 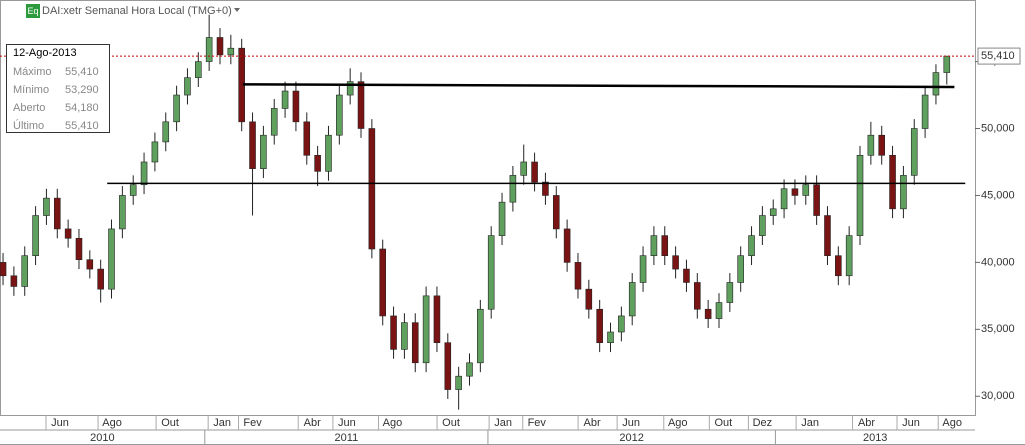 I want to click on last-price-box, so click(x=999, y=56).